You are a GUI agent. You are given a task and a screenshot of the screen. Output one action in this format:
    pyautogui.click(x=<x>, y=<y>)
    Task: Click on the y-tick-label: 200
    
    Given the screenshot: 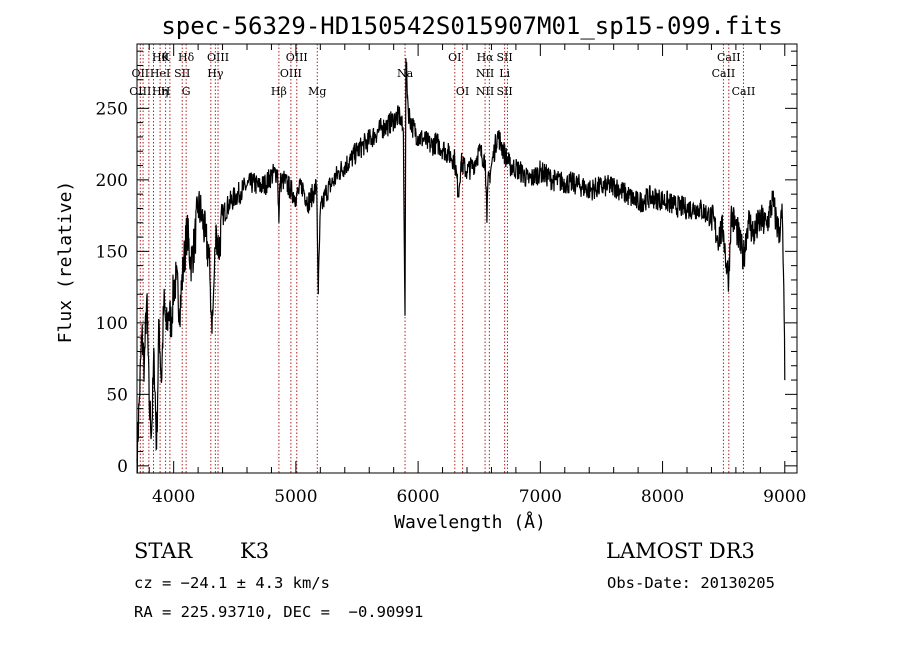 What is the action you would take?
    pyautogui.click(x=112, y=181)
    